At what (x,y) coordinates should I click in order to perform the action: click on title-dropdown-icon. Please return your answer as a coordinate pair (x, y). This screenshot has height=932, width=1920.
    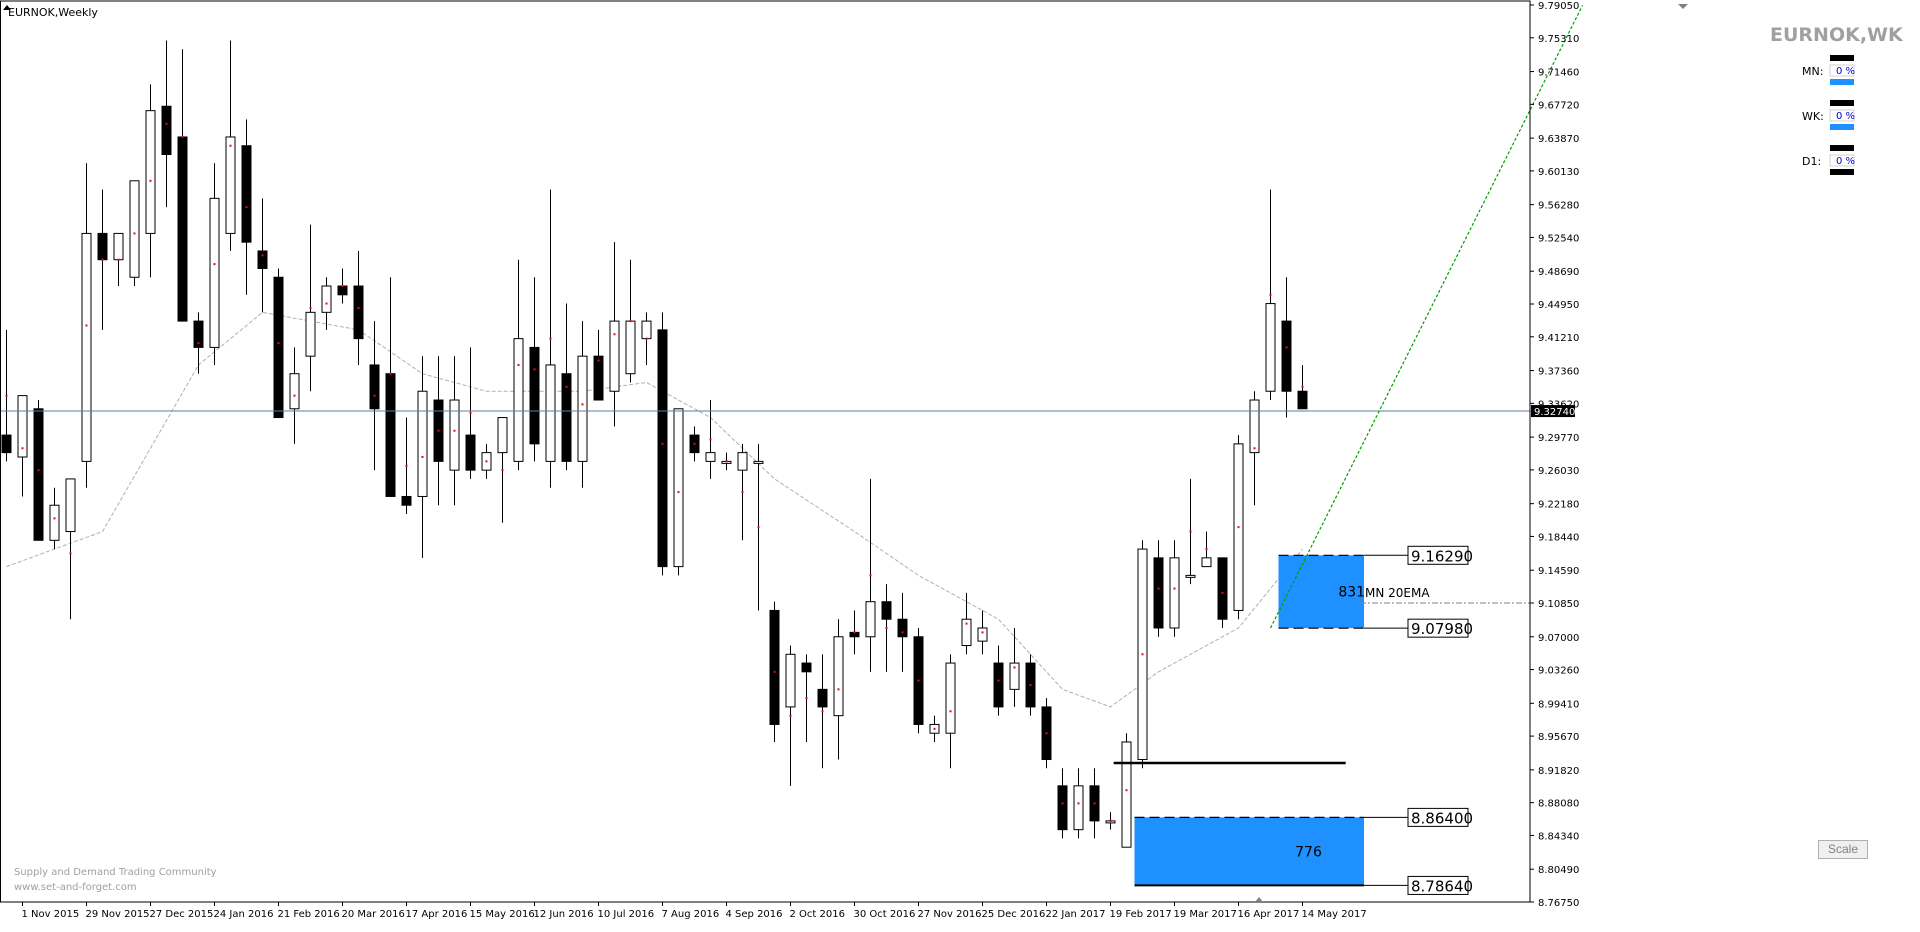
    Looking at the image, I should click on (7, 7).